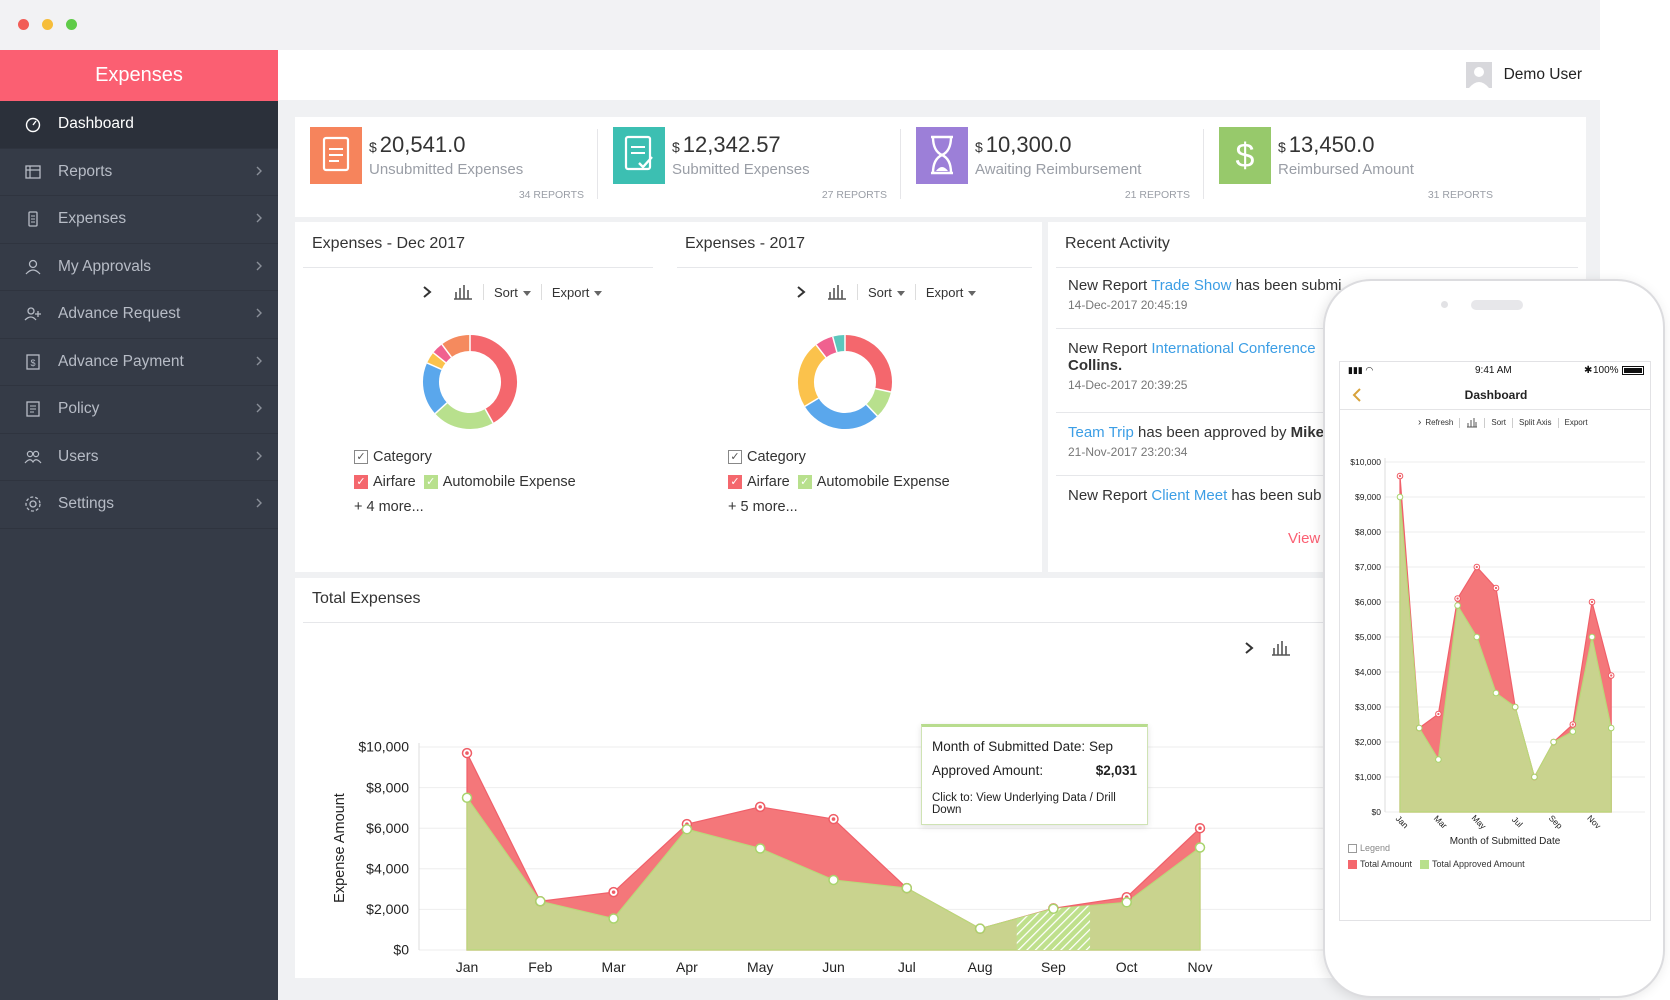 The height and width of the screenshot is (1000, 1670). Describe the element at coordinates (1364, 167) in the screenshot. I see `summary-card: $ $13,450.0 Reimbursed Amount 31 REPORTS` at that location.